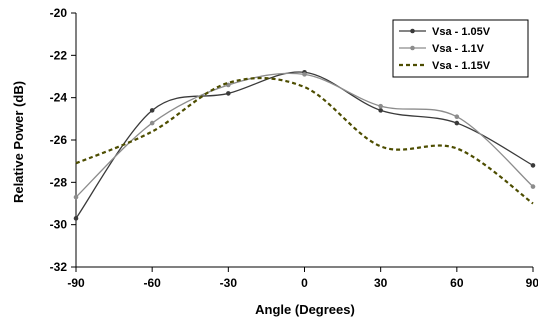  What do you see at coordinates (305, 309) in the screenshot?
I see `x-axis-label: Angle (Degrees)` at bounding box center [305, 309].